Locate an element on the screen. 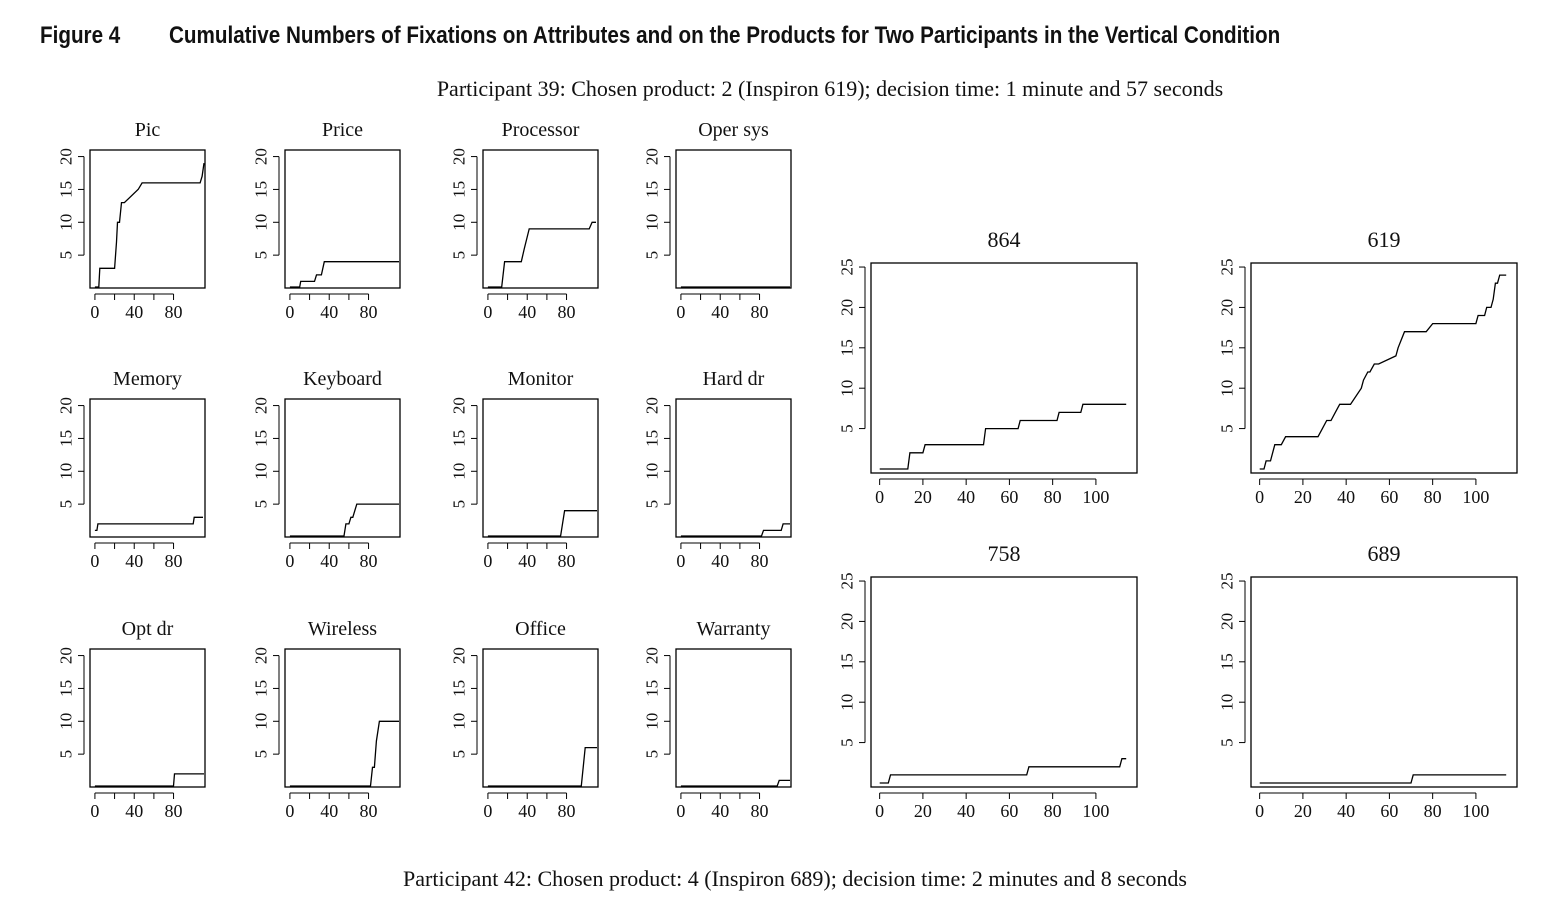  panel-title: Office is located at coordinates (540, 629).